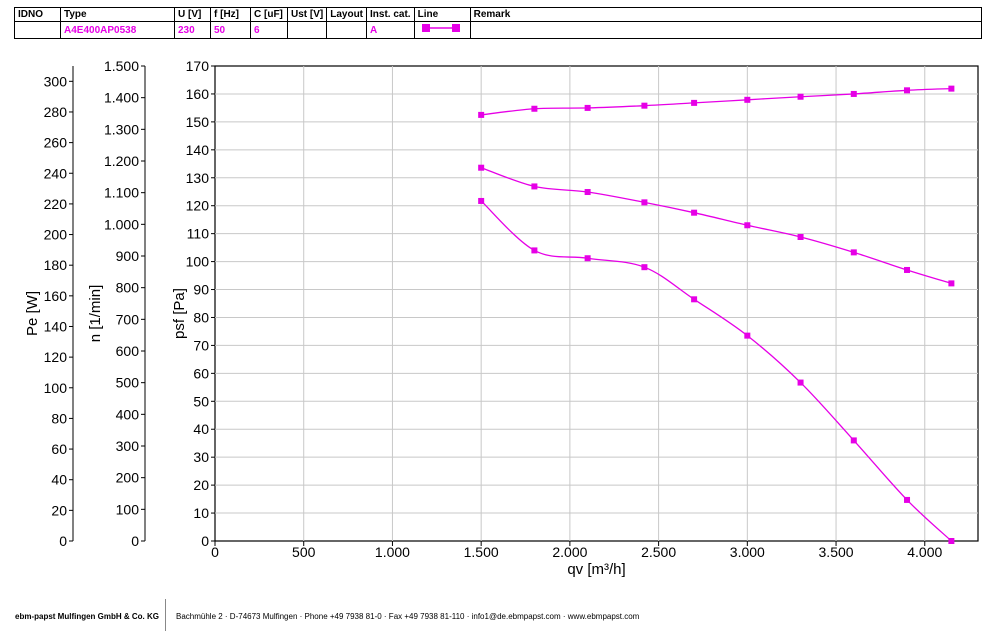 The width and height of the screenshot is (1000, 634). I want to click on y-tick-label: 170, so click(198, 66).